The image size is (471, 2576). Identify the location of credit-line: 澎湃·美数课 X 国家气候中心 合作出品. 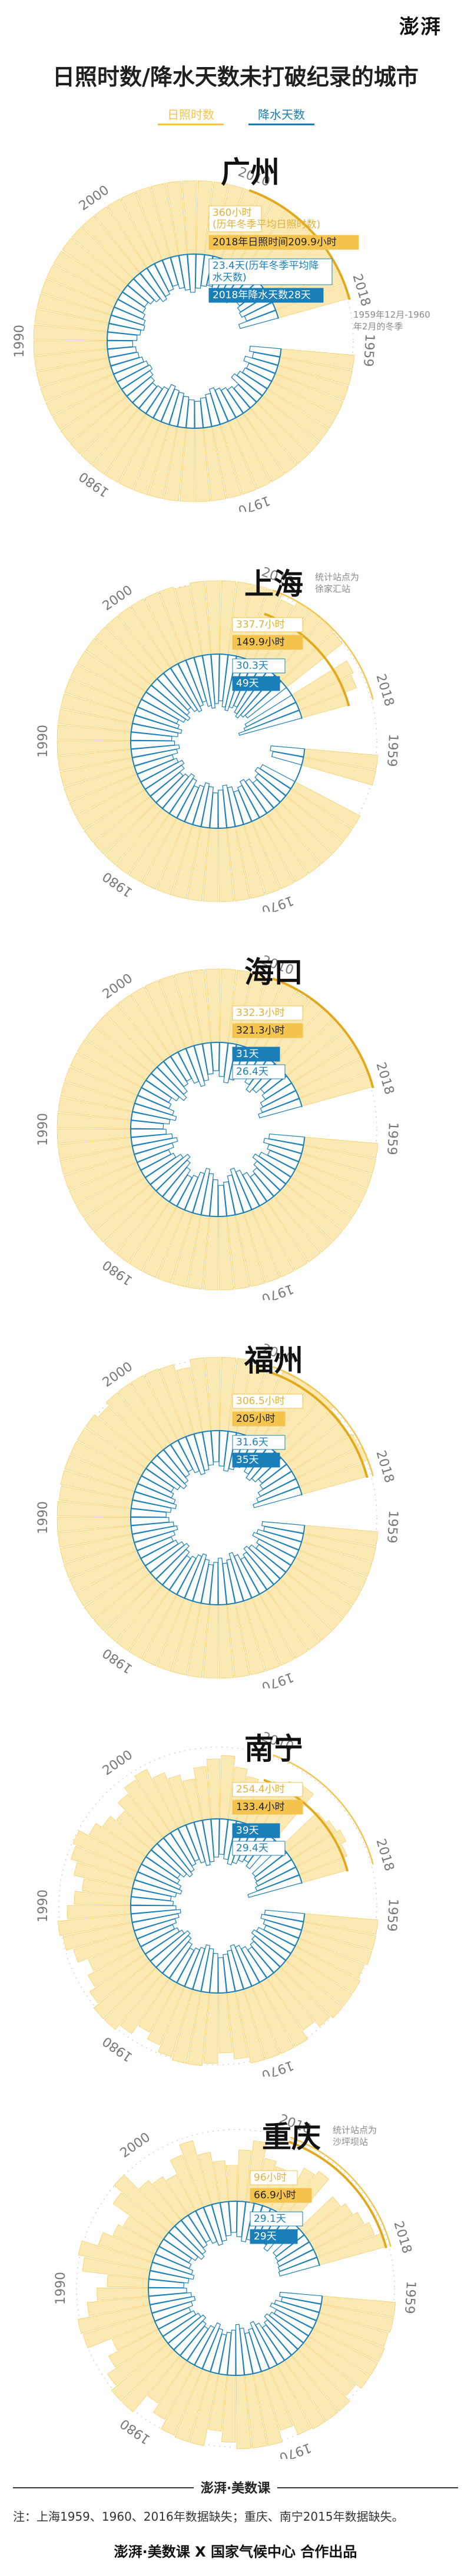
(235, 2552).